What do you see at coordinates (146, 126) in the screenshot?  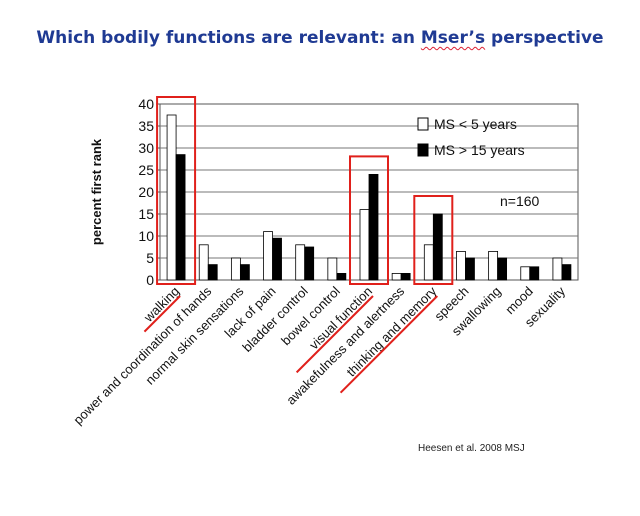 I see `y-tick-label-35: 35` at bounding box center [146, 126].